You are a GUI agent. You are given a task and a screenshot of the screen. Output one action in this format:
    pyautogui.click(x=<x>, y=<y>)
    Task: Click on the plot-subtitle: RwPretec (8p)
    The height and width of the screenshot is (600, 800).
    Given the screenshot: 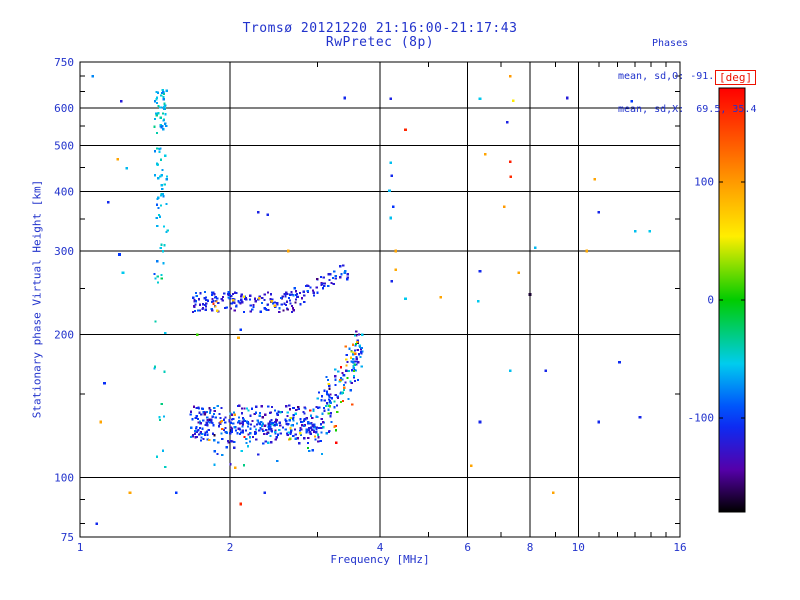 What is the action you would take?
    pyautogui.click(x=380, y=42)
    